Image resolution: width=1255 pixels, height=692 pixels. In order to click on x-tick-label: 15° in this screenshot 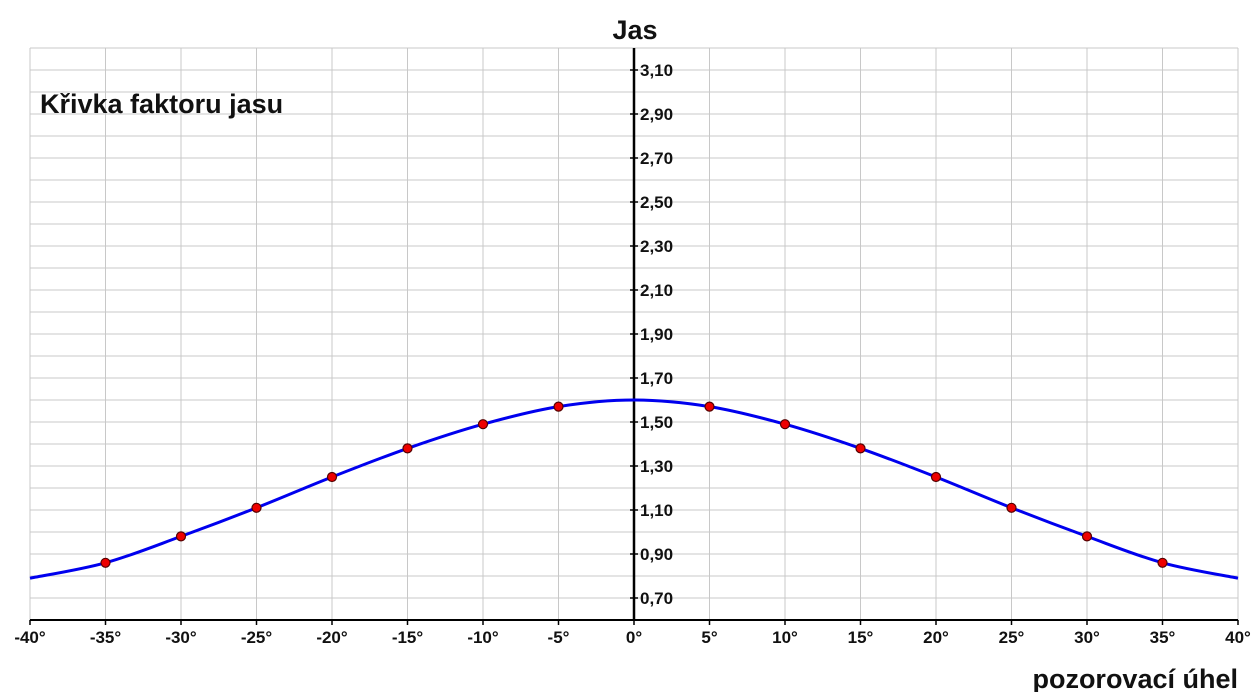, I will do `click(861, 637)`.